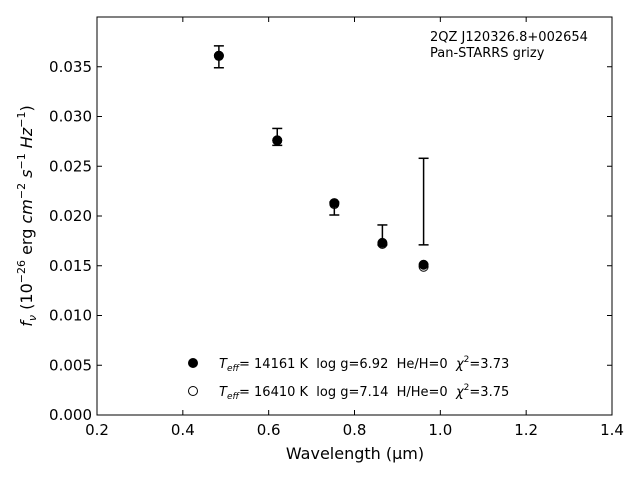 This screenshot has height=480, width=640. I want to click on y-tick-label: 0.000, so click(70, 415).